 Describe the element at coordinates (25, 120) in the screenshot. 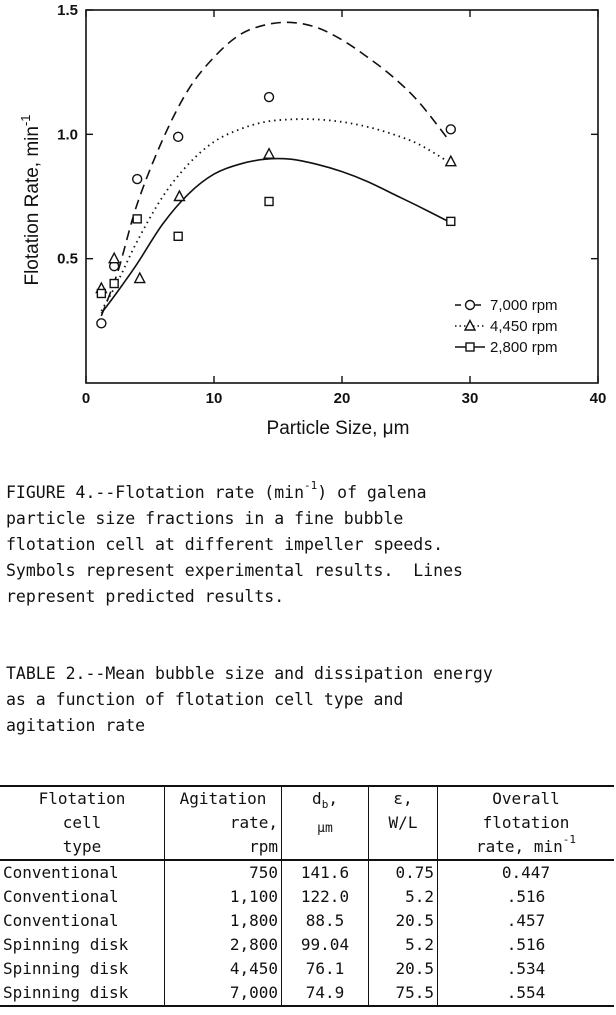

I see `y-axis-title-sup: -1` at that location.